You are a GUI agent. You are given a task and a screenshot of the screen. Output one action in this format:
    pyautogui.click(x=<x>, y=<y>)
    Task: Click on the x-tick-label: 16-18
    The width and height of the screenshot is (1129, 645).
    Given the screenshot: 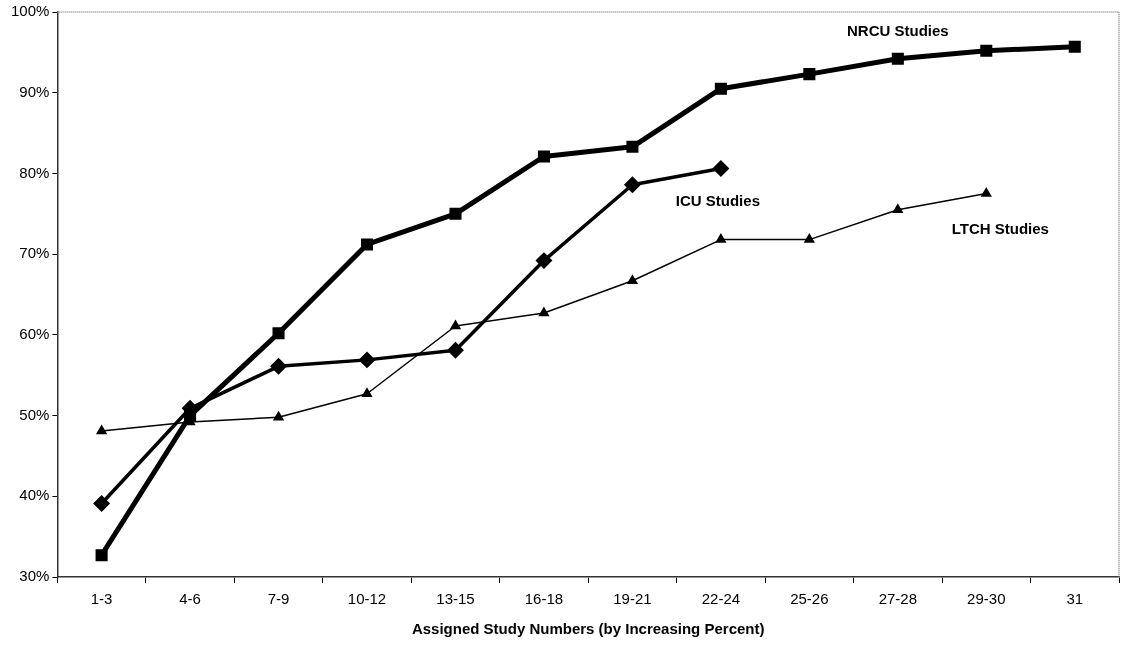 What is the action you would take?
    pyautogui.click(x=544, y=599)
    